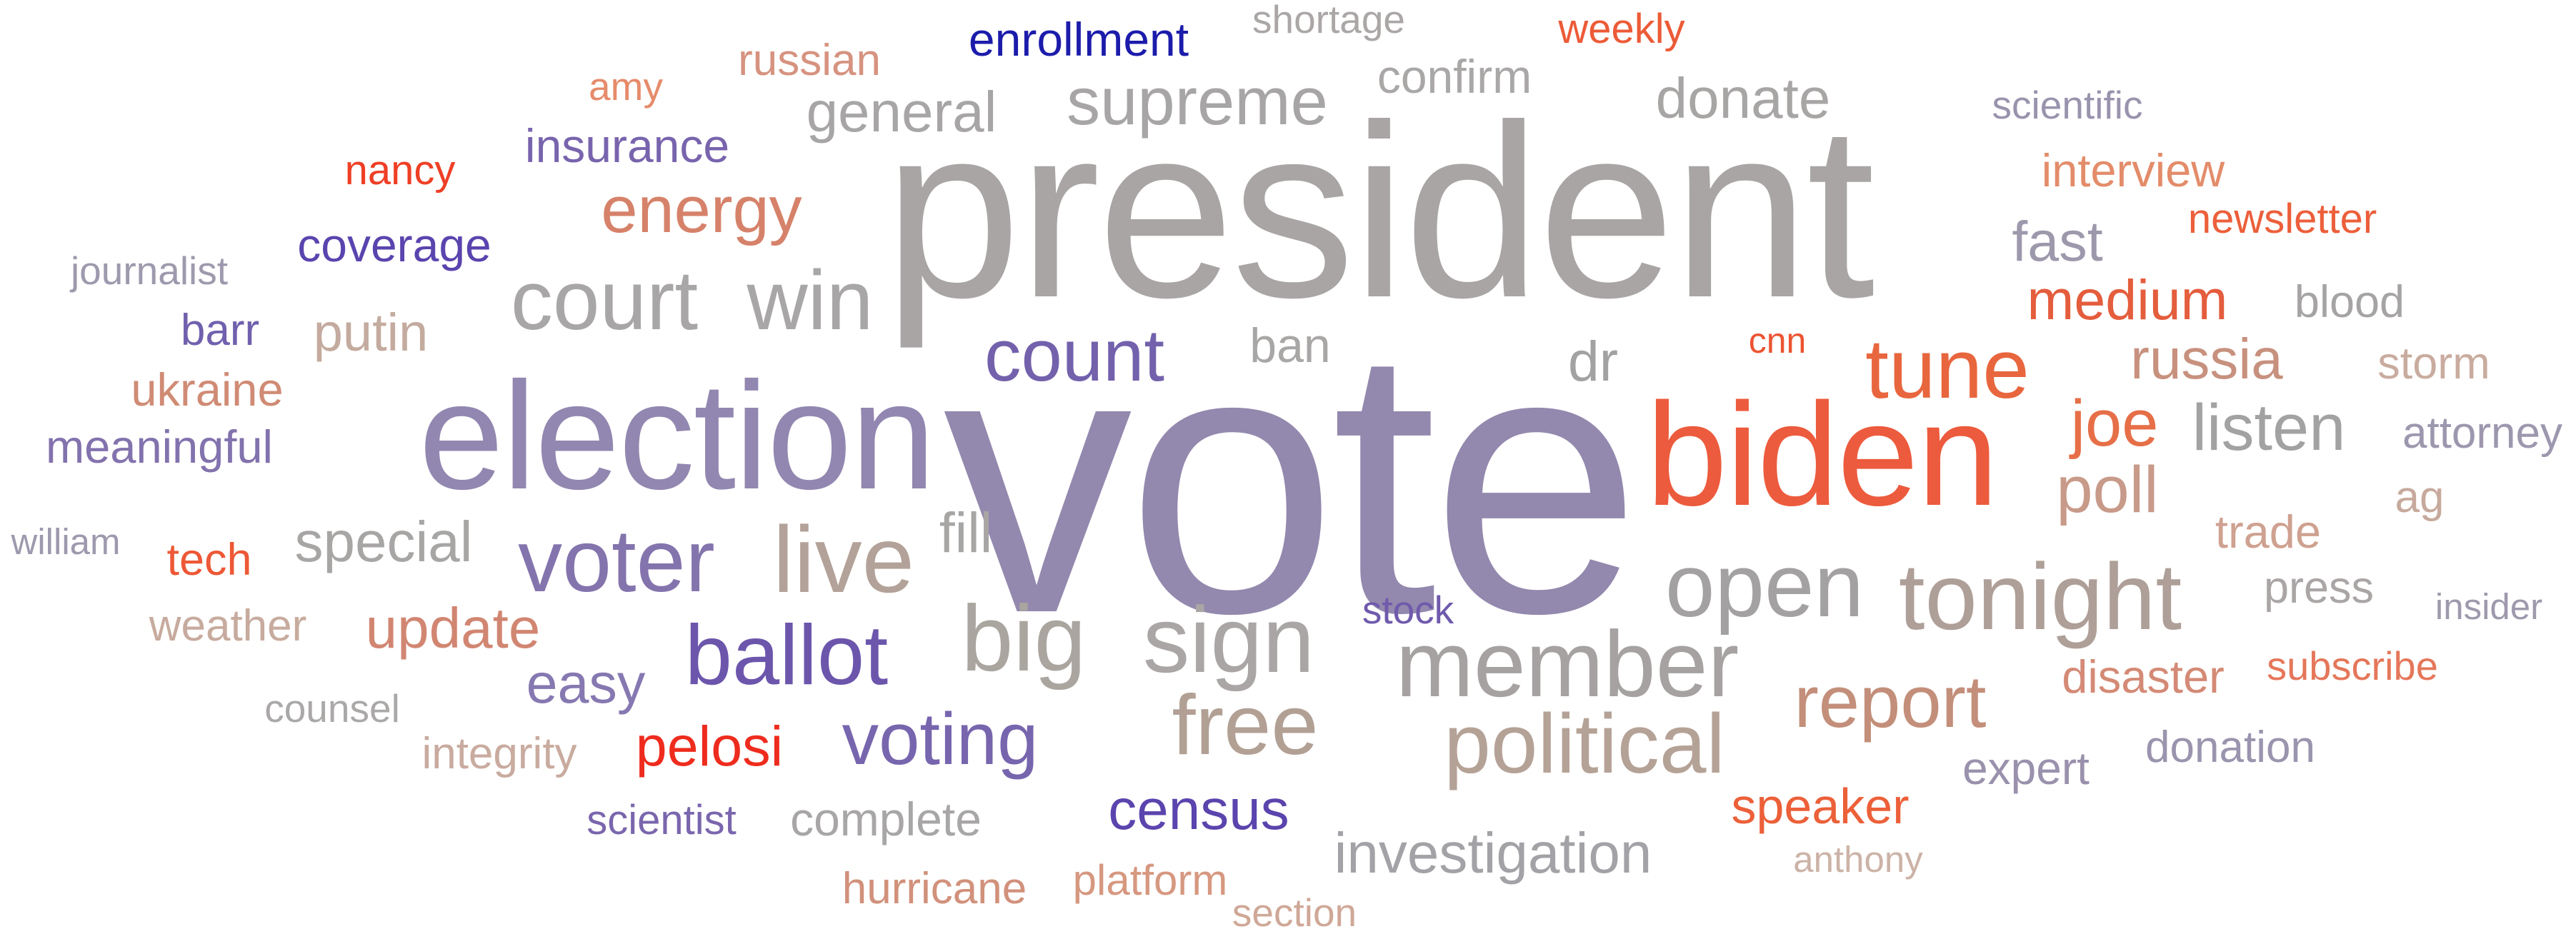 This screenshot has height=929, width=2576. What do you see at coordinates (1823, 454) in the screenshot?
I see `word-biden: biden` at bounding box center [1823, 454].